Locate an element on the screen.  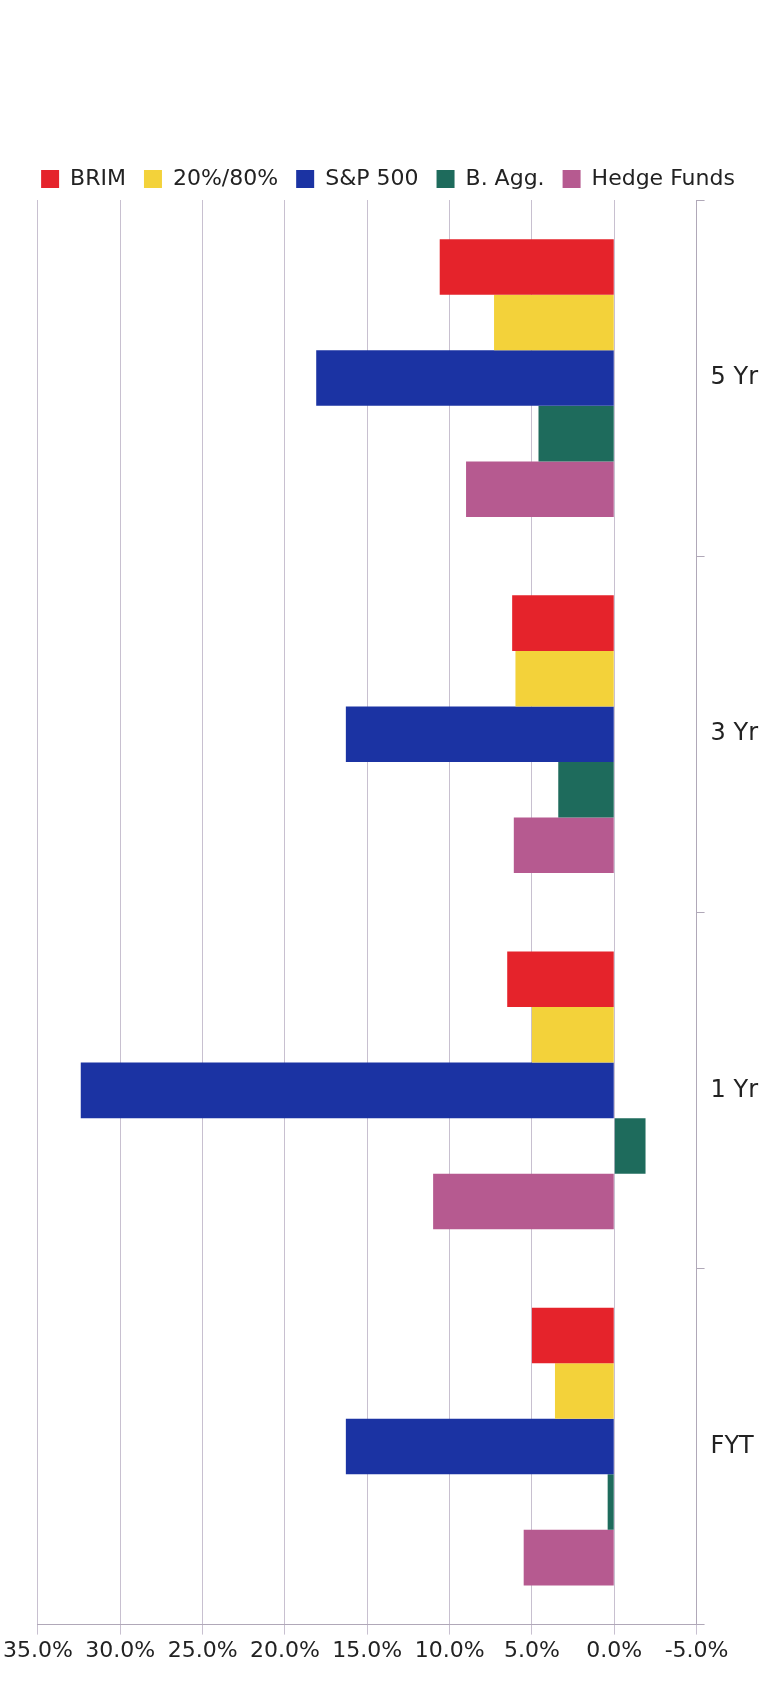
x-tick-label: 35.0% is located at coordinates (38, 1649).